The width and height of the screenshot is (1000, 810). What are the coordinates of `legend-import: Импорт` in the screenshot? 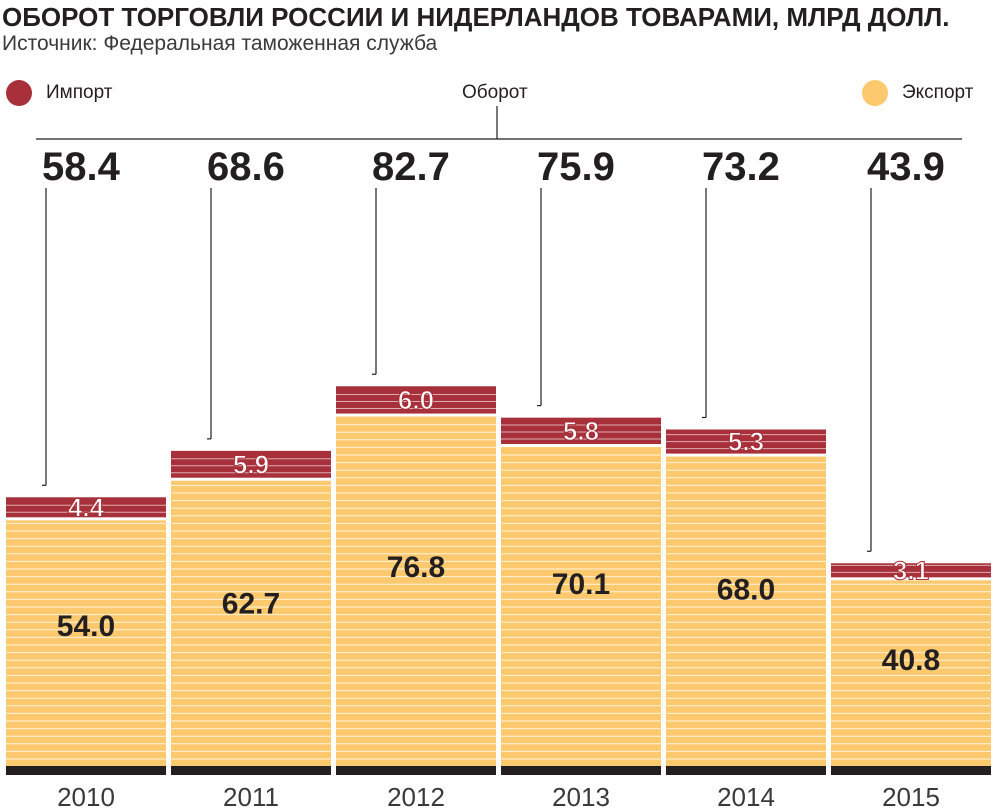 It's located at (59, 93).